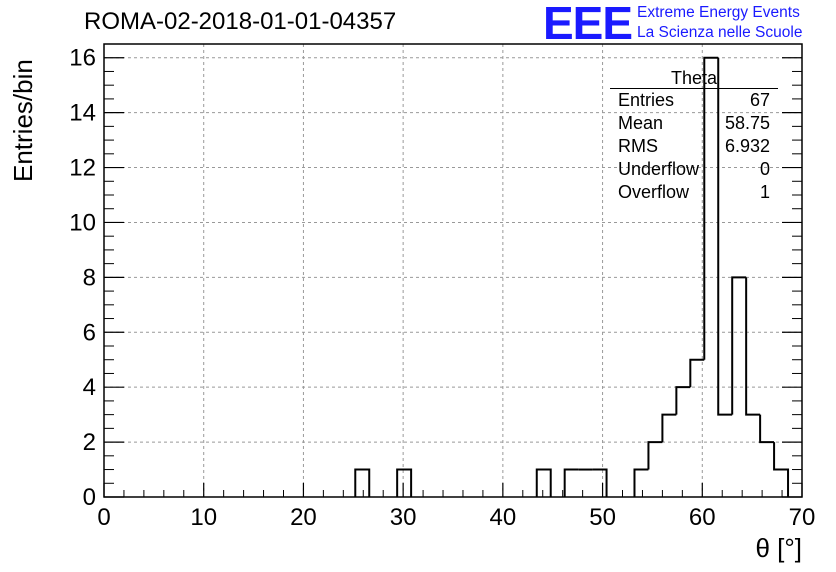  Describe the element at coordinates (89, 442) in the screenshot. I see `y-tick-label: 2` at that location.